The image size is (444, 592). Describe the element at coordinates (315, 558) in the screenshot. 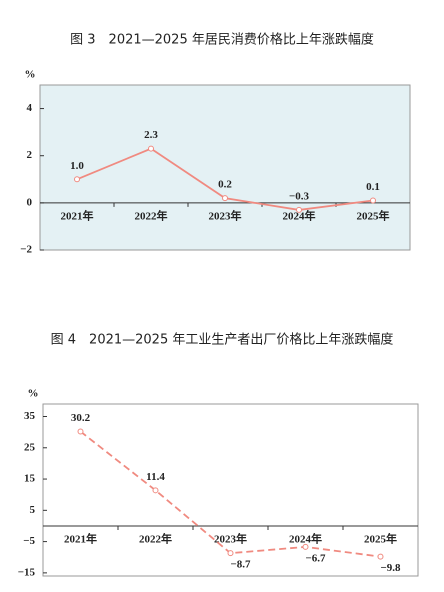

I see `data-label: −6.7` at that location.